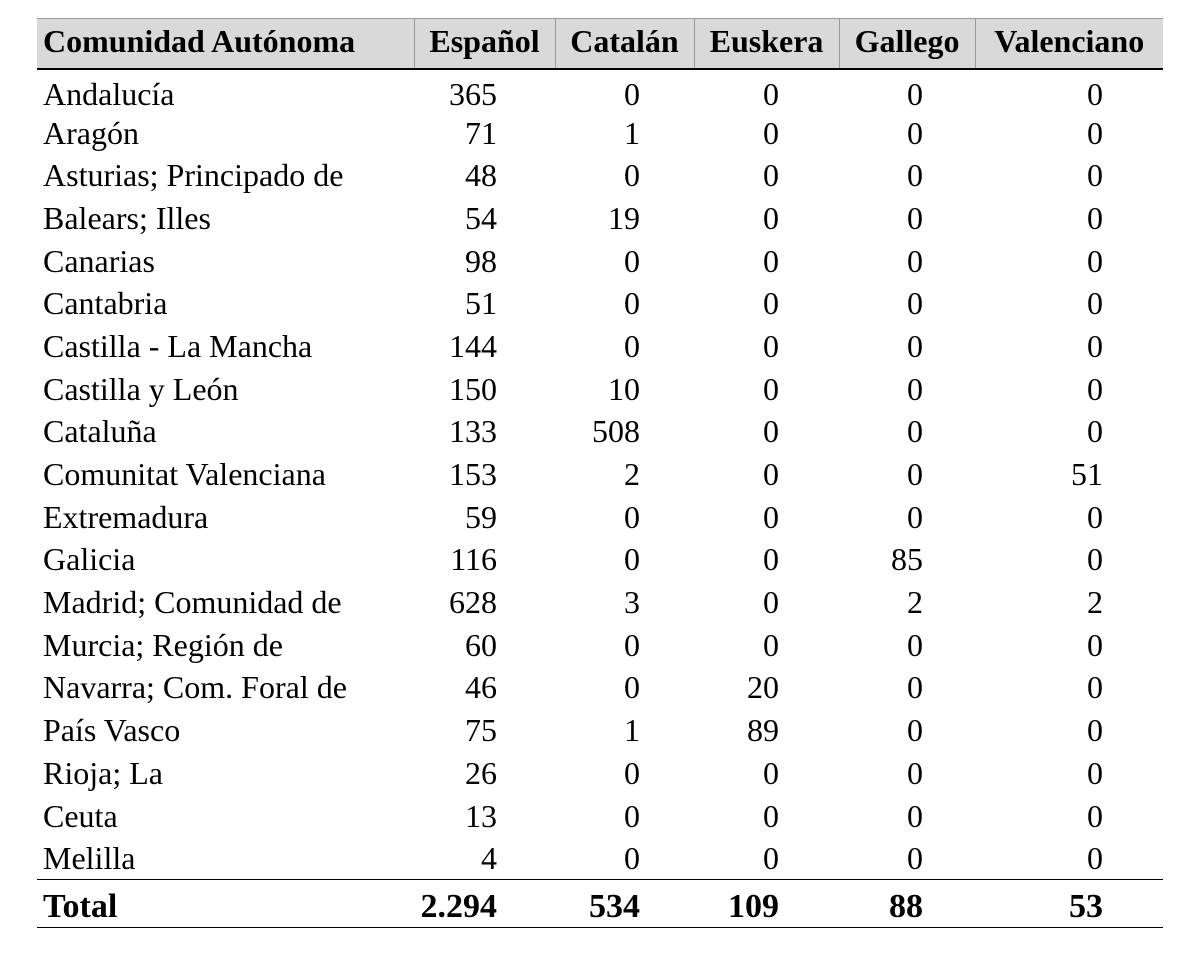 Image resolution: width=1200 pixels, height=967 pixels. What do you see at coordinates (126, 516) in the screenshot?
I see `region-cell: Extremadura` at bounding box center [126, 516].